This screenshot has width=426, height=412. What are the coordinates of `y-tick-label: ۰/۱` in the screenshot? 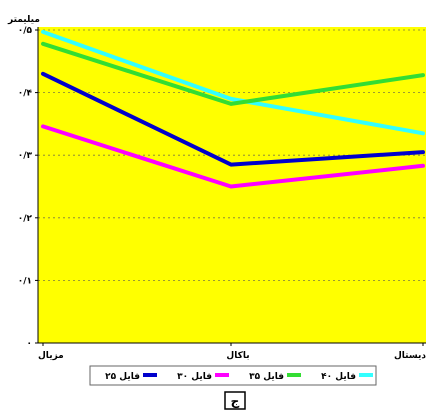 It's located at (25, 281).